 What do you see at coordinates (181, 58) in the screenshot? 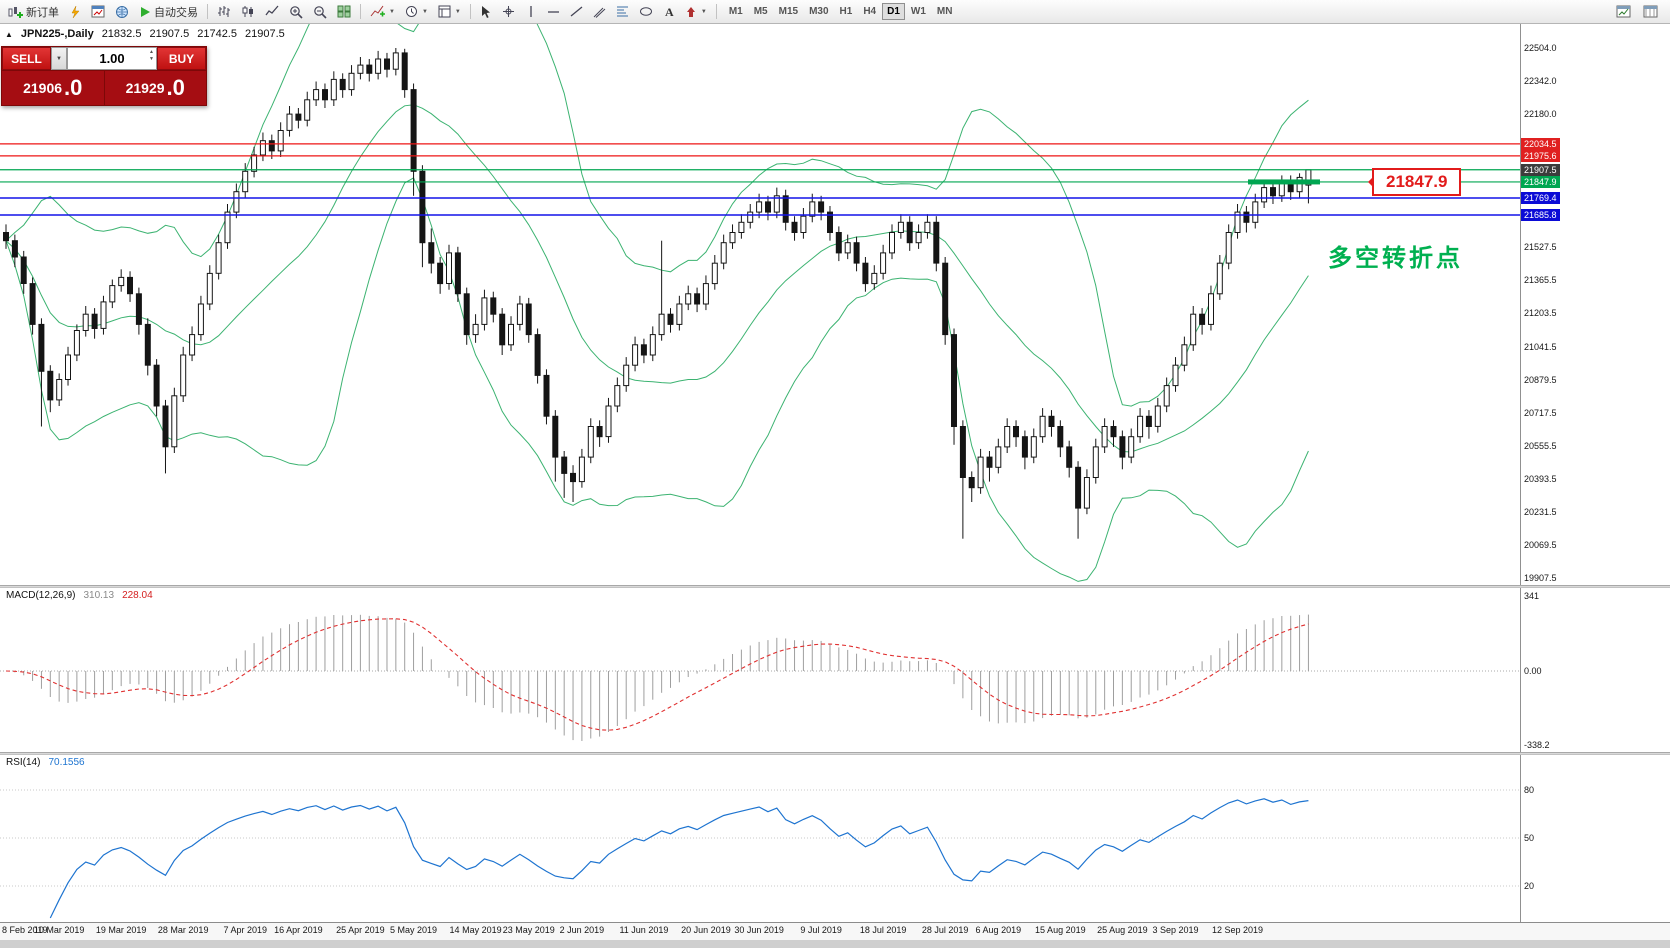
I see `buy-button: BUY` at bounding box center [181, 58].